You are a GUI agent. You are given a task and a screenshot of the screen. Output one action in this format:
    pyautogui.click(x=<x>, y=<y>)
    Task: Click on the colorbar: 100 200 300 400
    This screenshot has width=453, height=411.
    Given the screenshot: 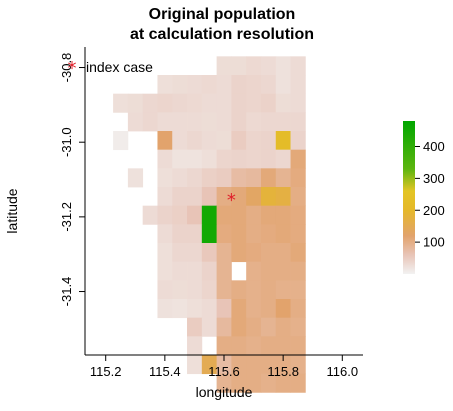 What is the action you would take?
    pyautogui.click(x=424, y=197)
    